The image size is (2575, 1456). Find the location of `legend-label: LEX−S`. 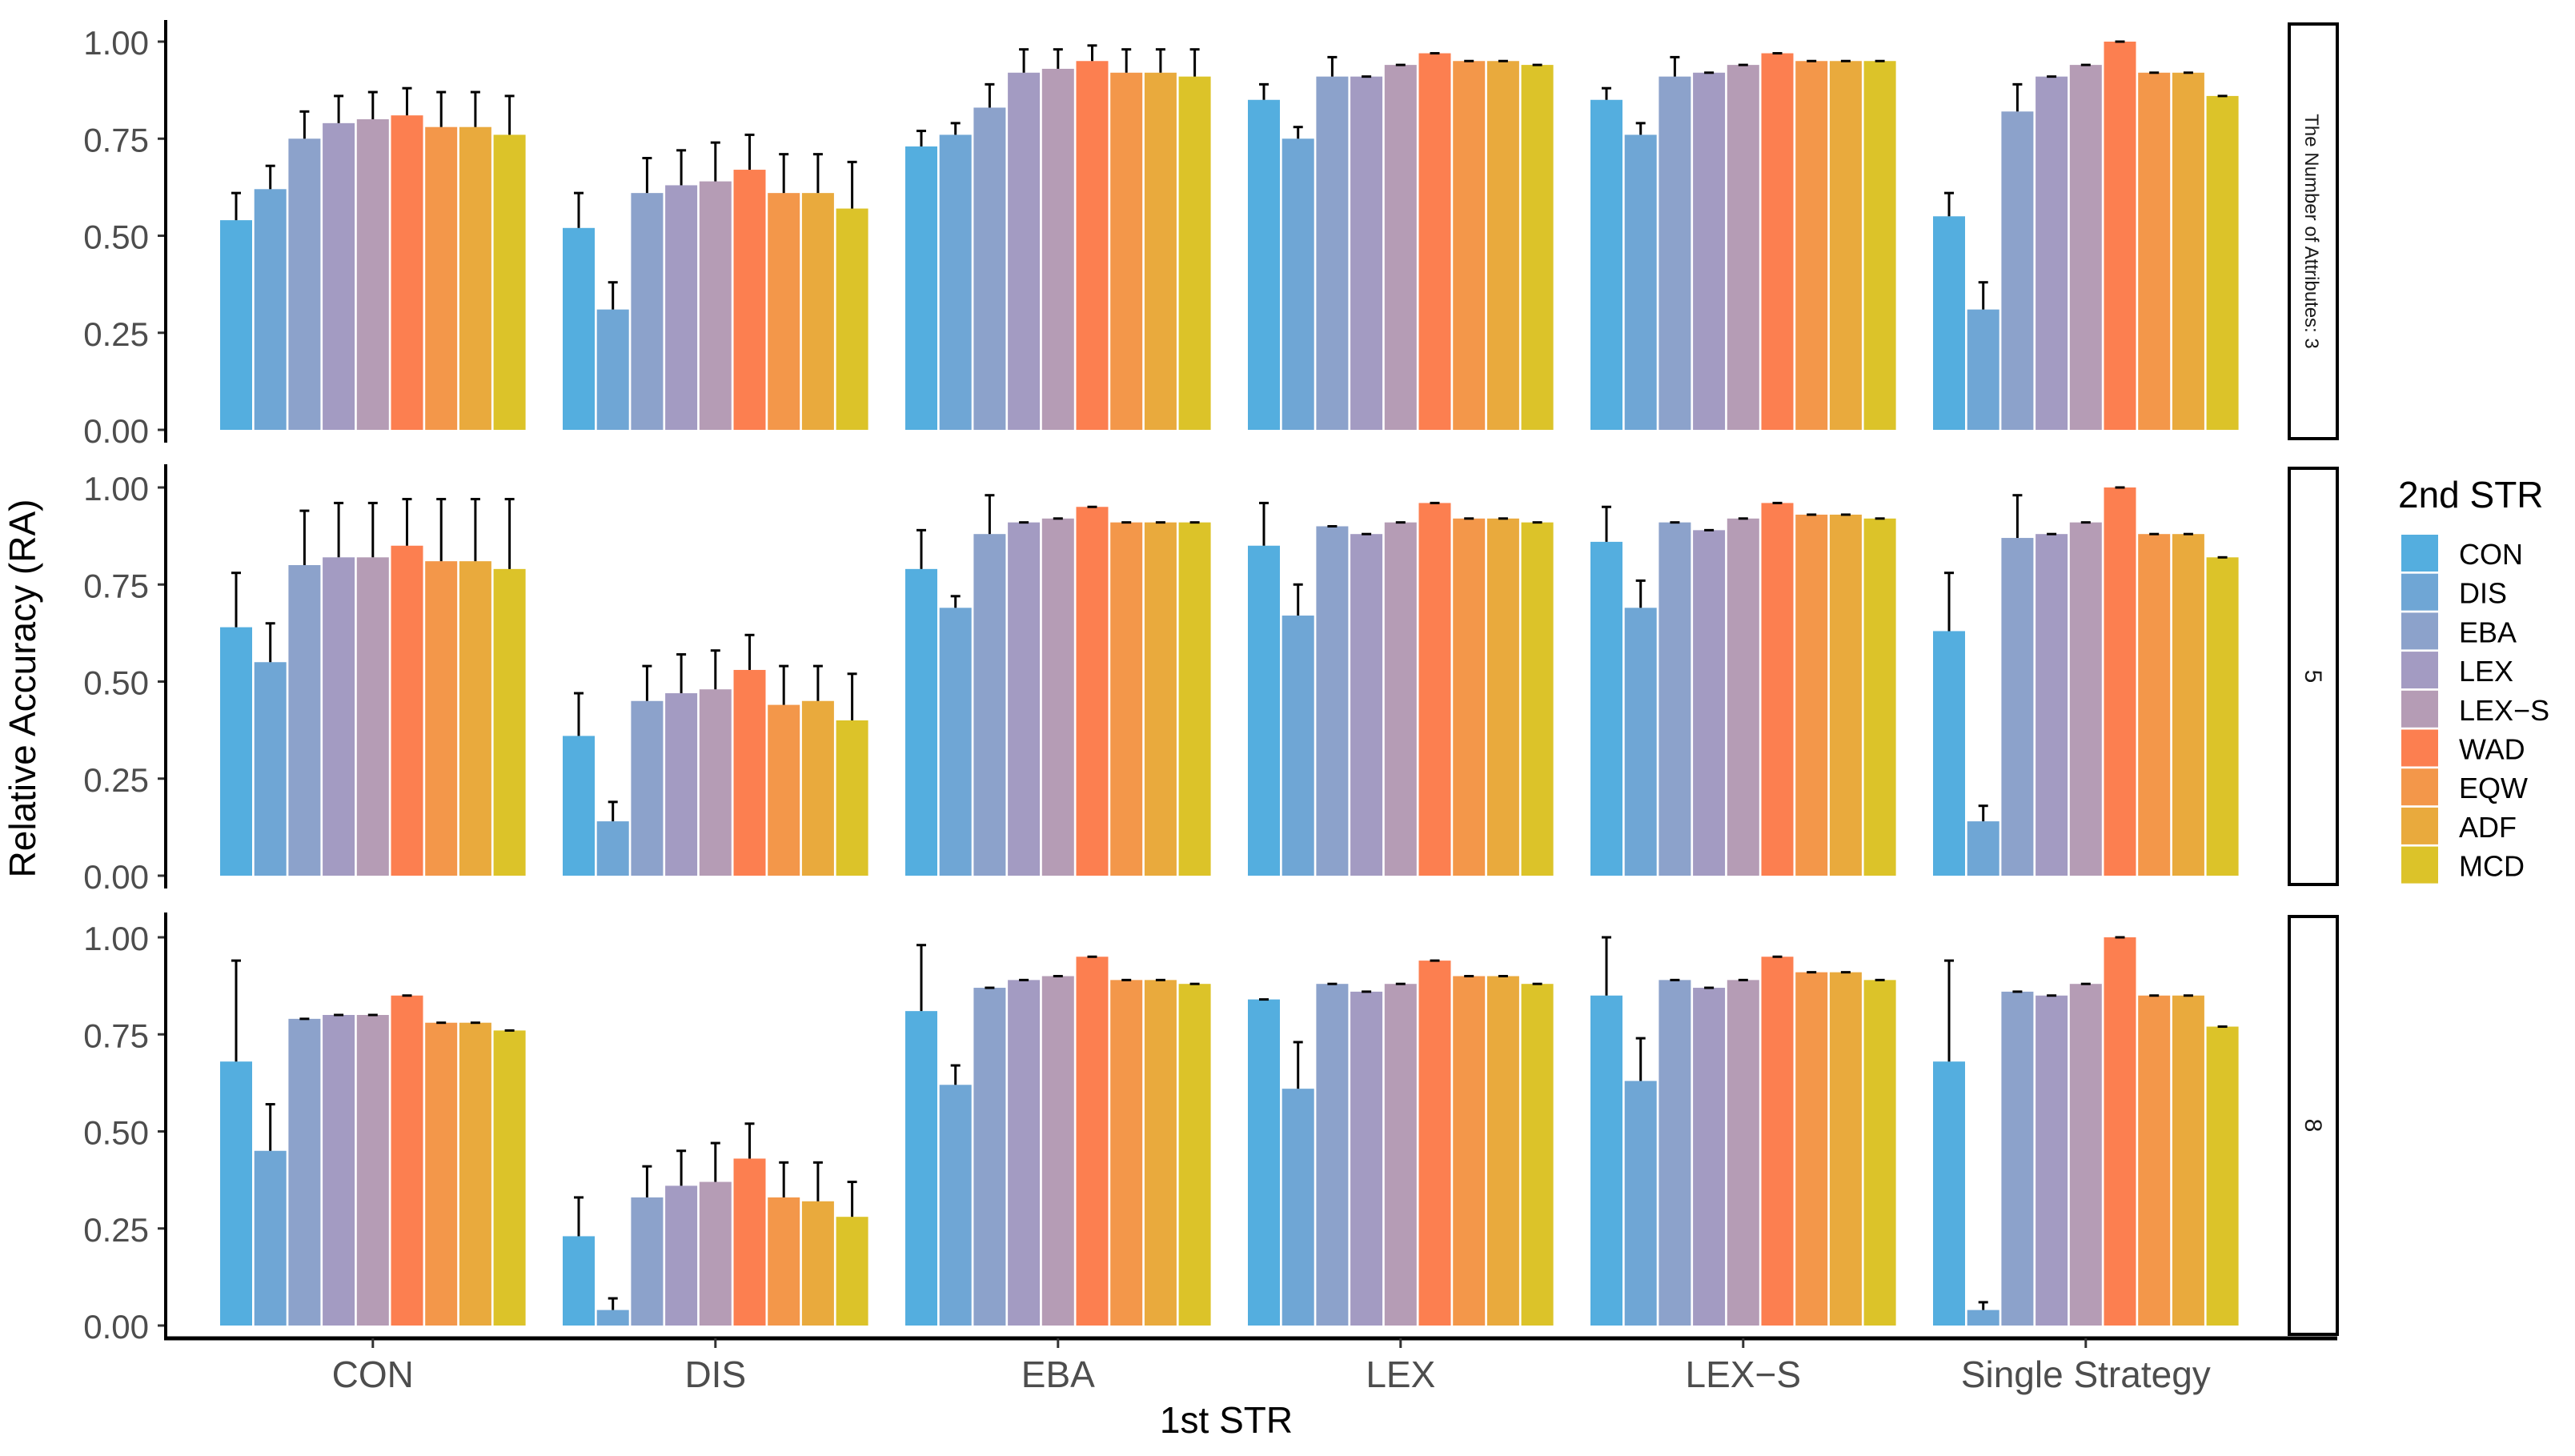

legend-label: LEX−S is located at coordinates (2504, 711).